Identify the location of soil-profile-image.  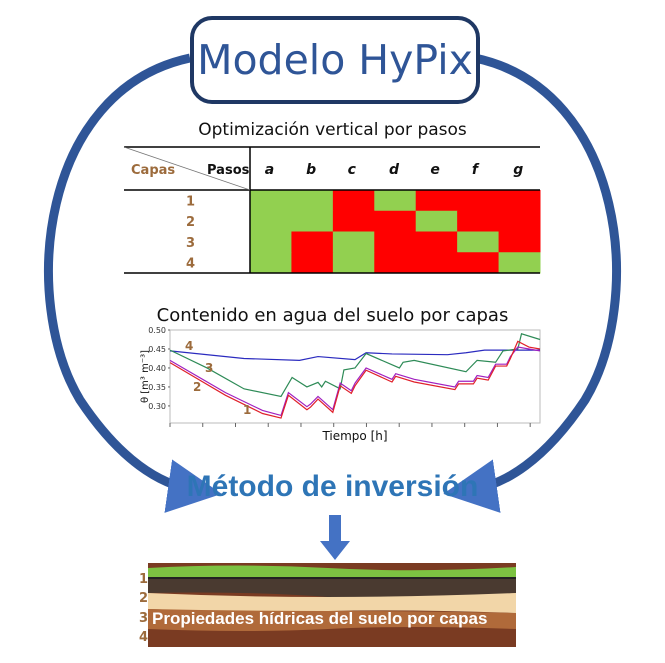
(332, 605).